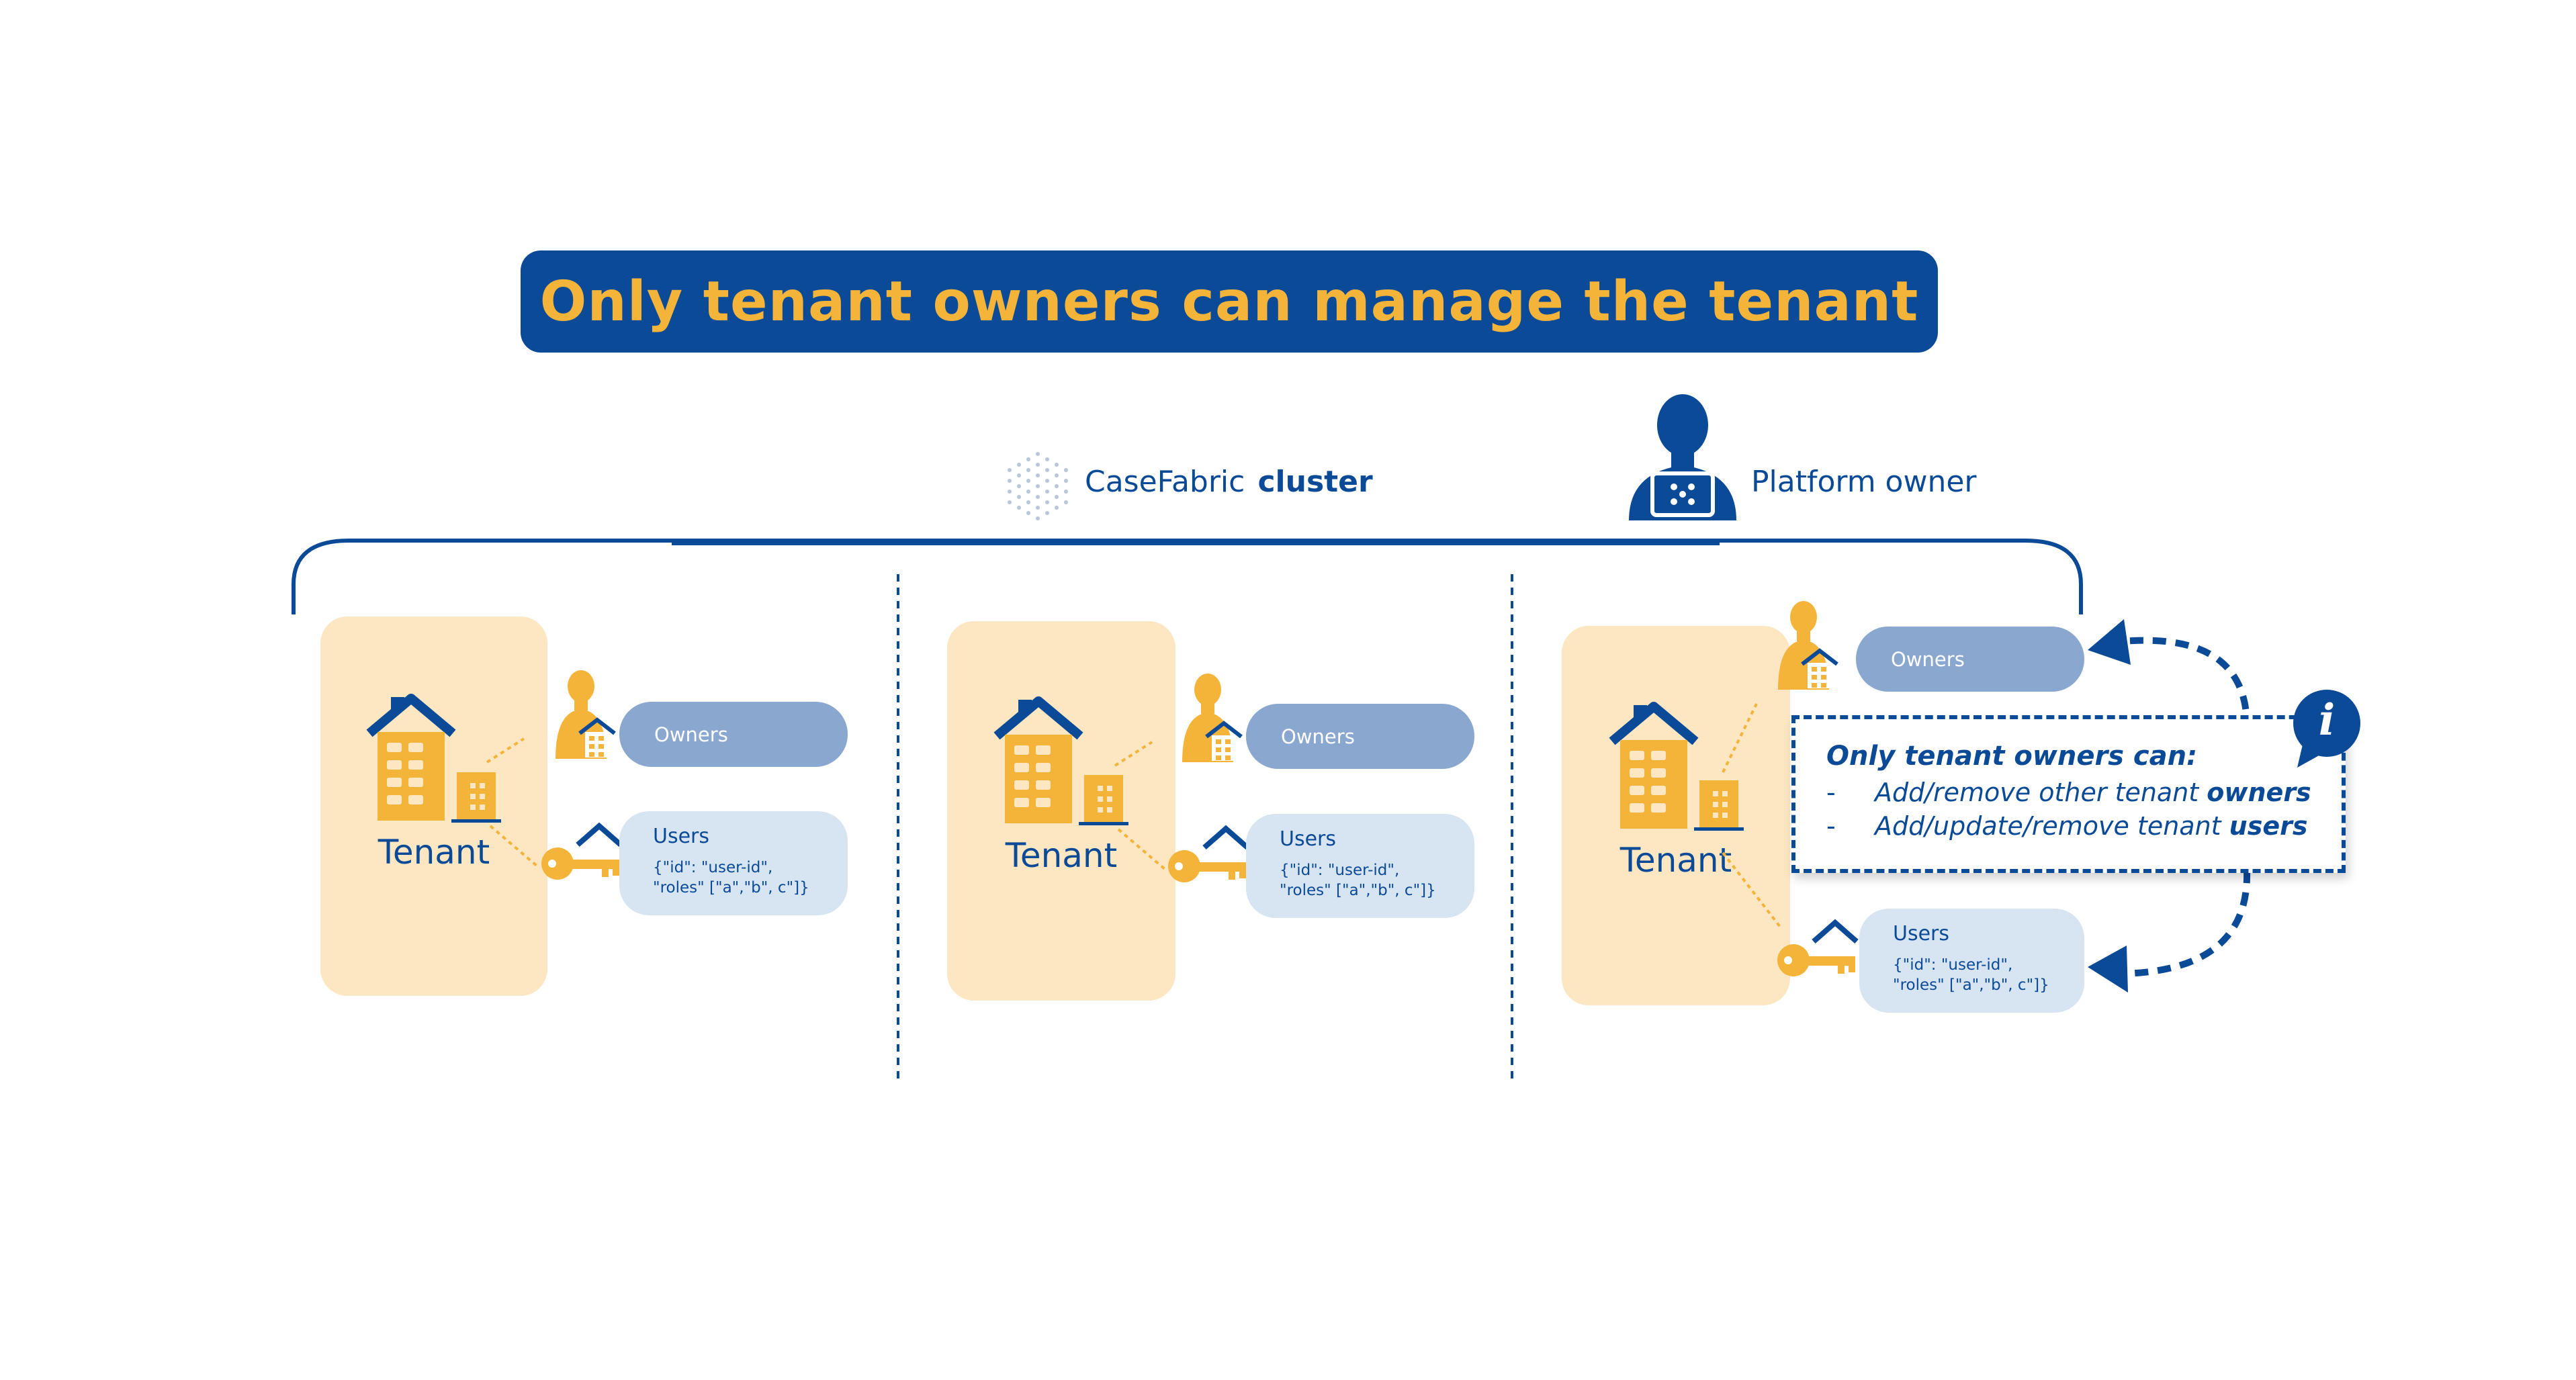 The width and height of the screenshot is (2576, 1380). Describe the element at coordinates (2269, 826) in the screenshot. I see `info-item-bold: users` at that location.